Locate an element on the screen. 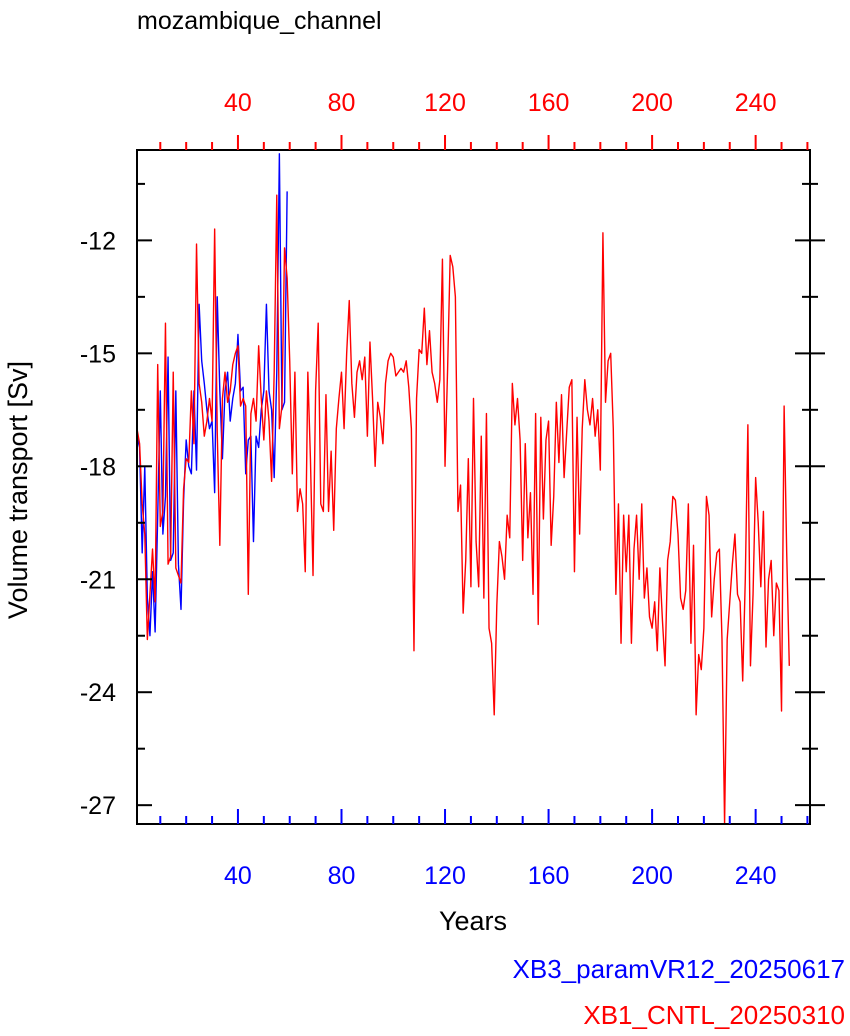 This screenshot has height=1036, width=850. y-tick-label: -18 is located at coordinates (98, 467).